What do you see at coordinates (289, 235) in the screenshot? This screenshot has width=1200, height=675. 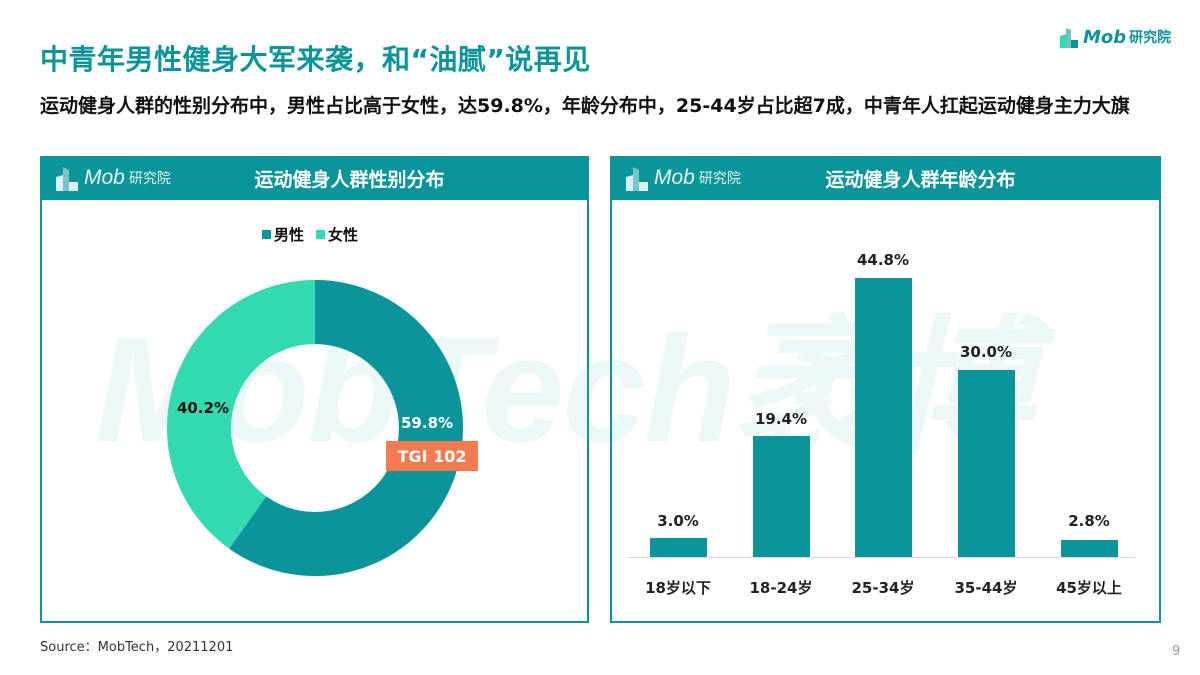 I see `legend-label-male: 男性` at bounding box center [289, 235].